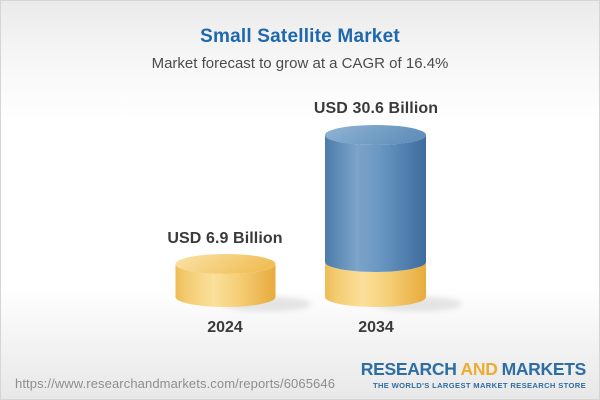  Describe the element at coordinates (225, 285) in the screenshot. I see `bar-2024-body` at that location.